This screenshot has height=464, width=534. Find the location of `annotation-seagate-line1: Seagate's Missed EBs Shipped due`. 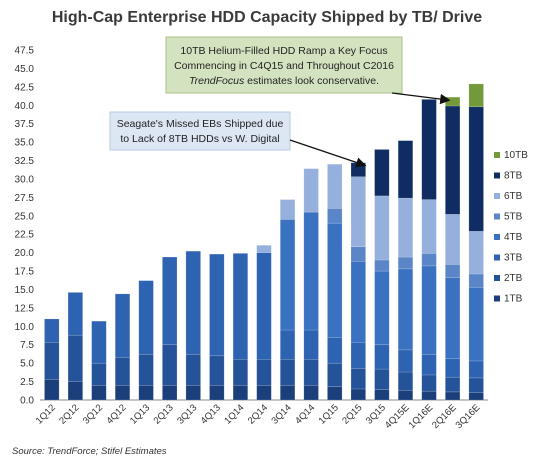

annotation-seagate-line1: Seagate's Missed EBs Shipped due is located at coordinates (200, 124).